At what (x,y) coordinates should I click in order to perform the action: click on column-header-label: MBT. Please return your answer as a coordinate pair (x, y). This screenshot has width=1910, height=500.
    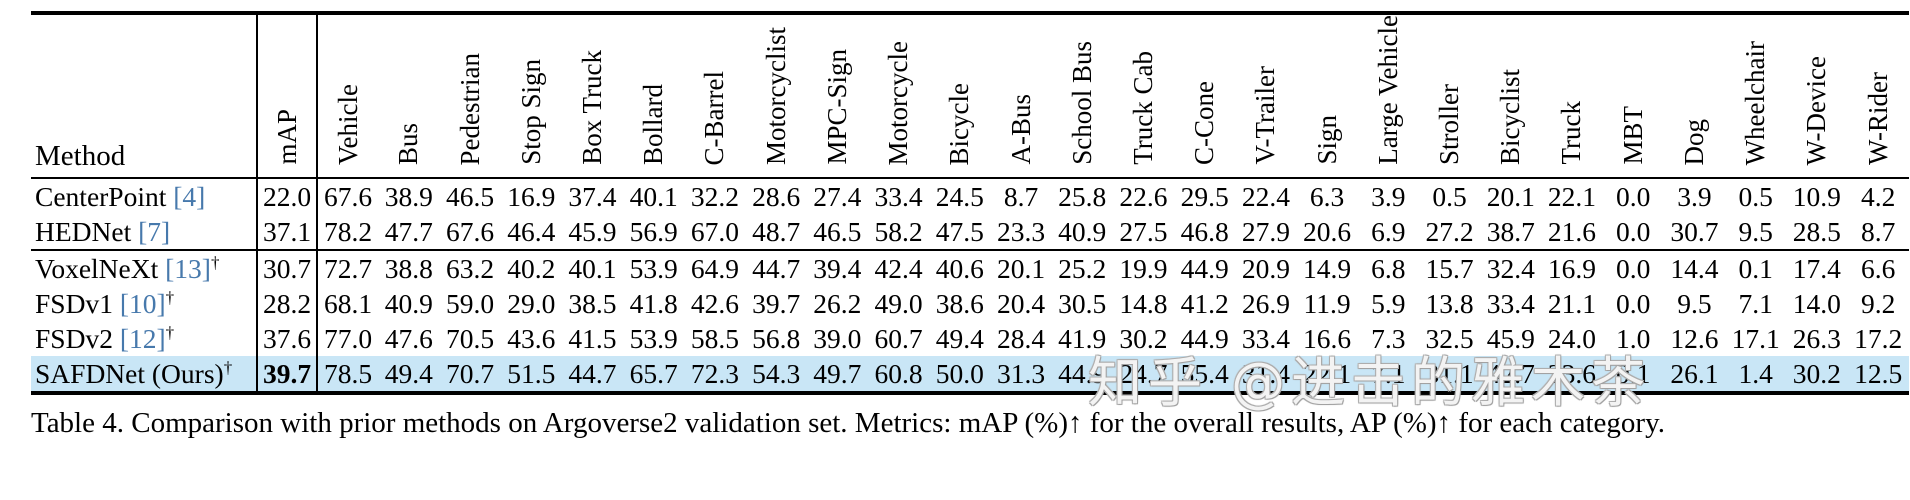
    Looking at the image, I should click on (1632, 135).